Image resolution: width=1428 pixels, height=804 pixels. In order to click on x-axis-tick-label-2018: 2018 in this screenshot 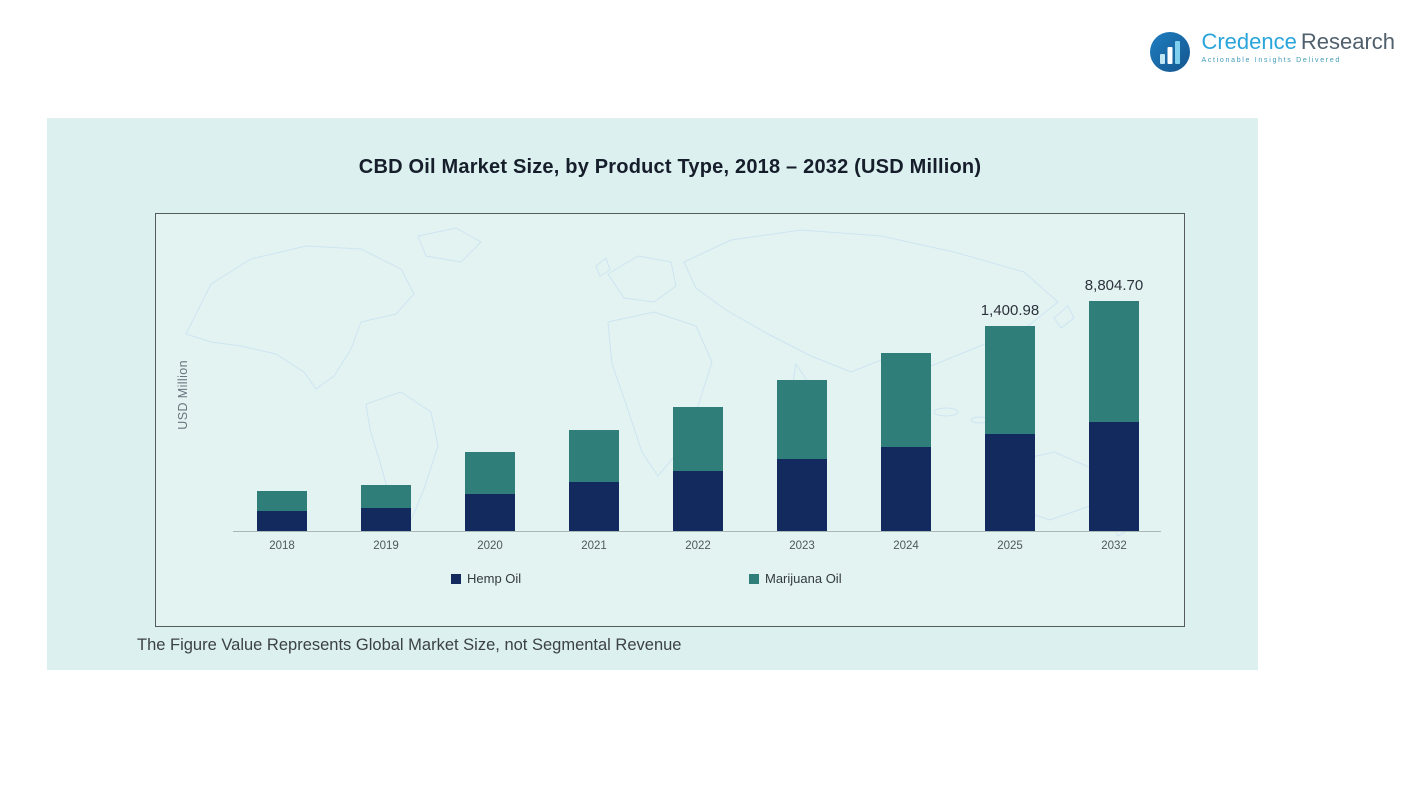, I will do `click(282, 546)`.